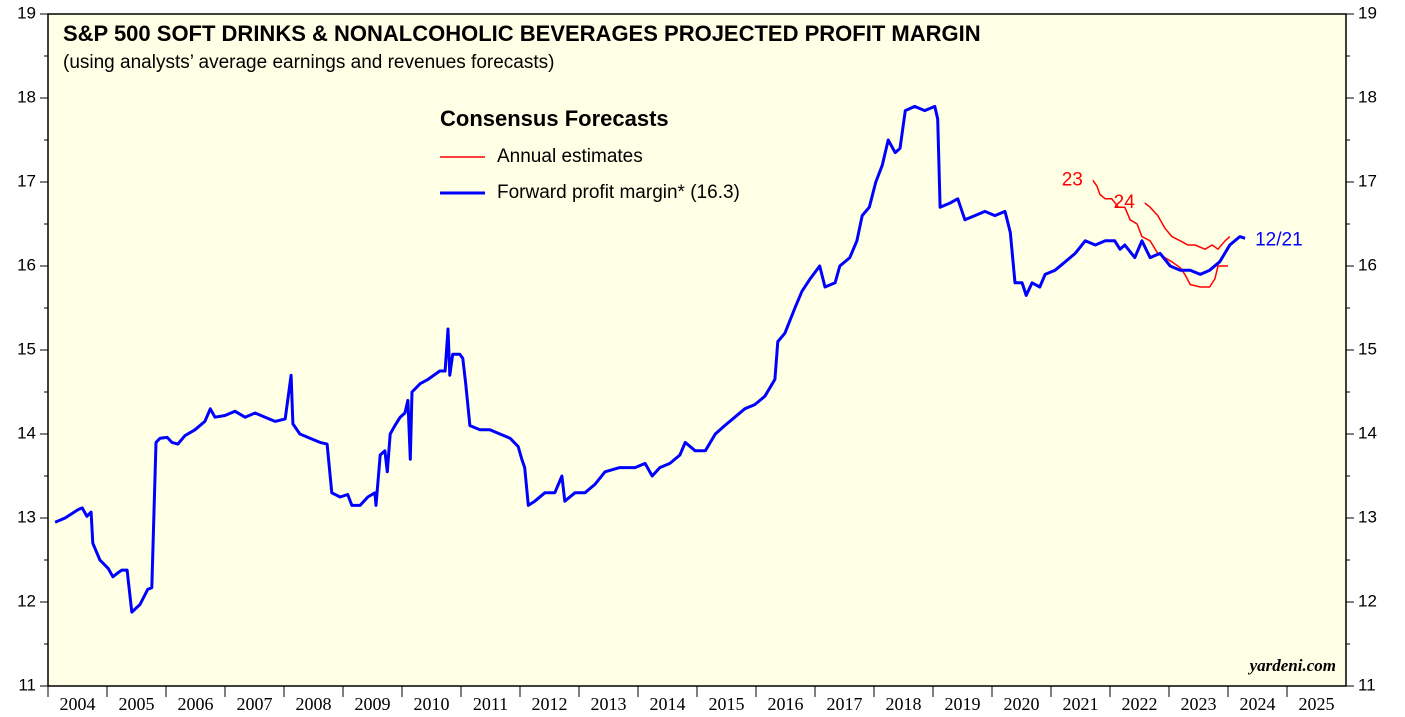 This screenshot has width=1405, height=717. I want to click on x-tick-label: 2016, so click(786, 704).